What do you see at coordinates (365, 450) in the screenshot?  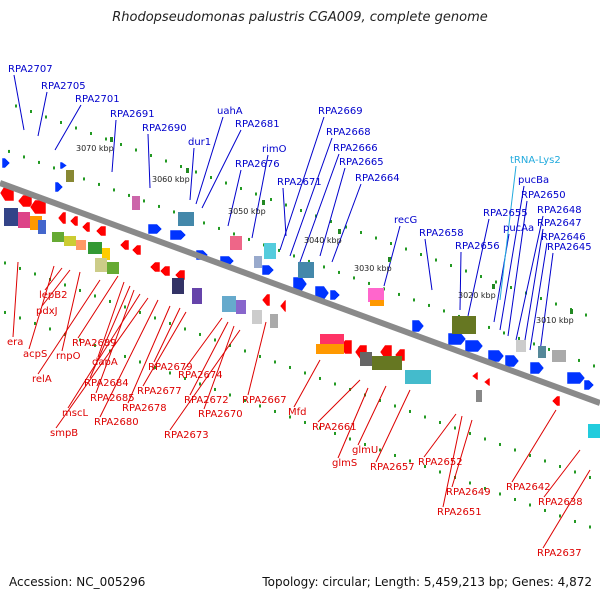 I see `reverse-gene-label-25: glmU` at bounding box center [365, 450].